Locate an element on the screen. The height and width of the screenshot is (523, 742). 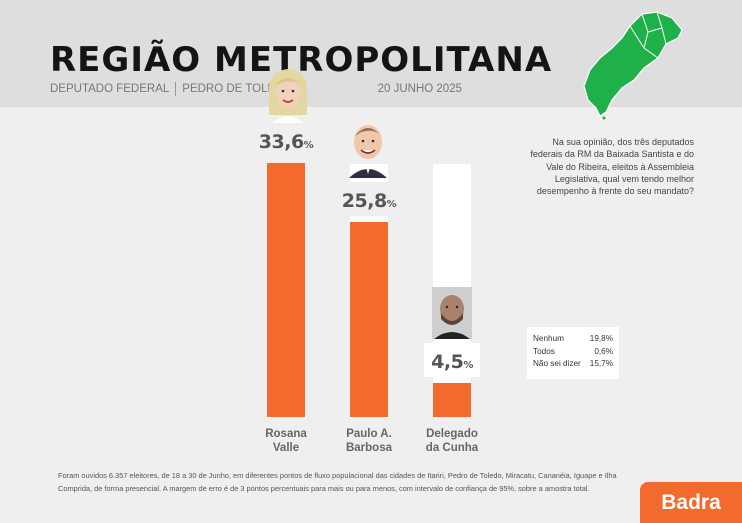
category-label-line: Paulo A. is located at coordinates (369, 434).